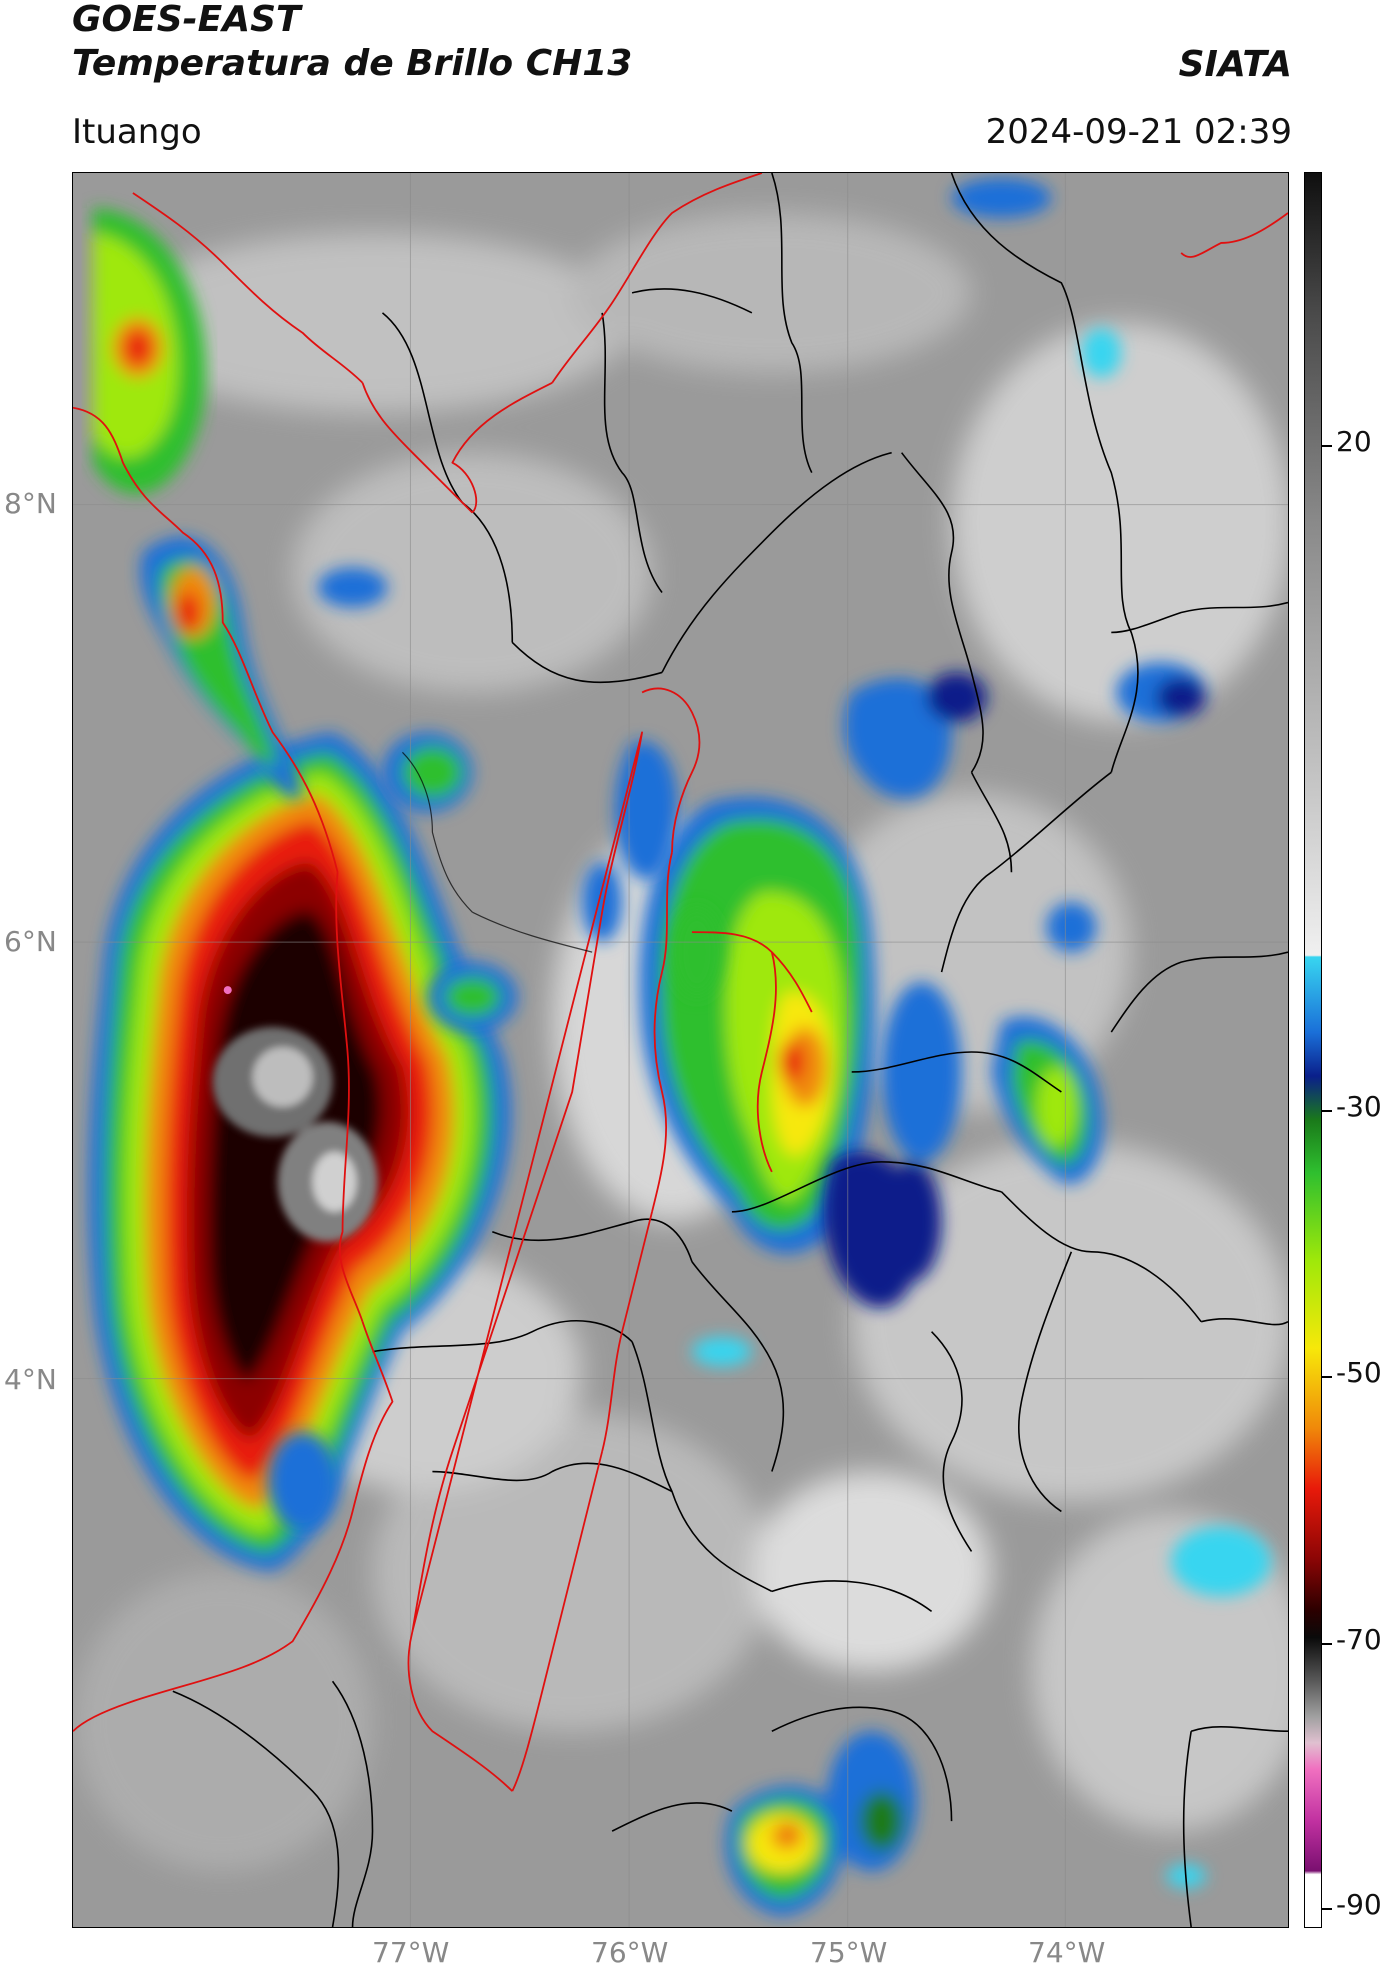  Describe the element at coordinates (1067, 1952) in the screenshot. I see `lon-label-74w: 74°W` at that location.